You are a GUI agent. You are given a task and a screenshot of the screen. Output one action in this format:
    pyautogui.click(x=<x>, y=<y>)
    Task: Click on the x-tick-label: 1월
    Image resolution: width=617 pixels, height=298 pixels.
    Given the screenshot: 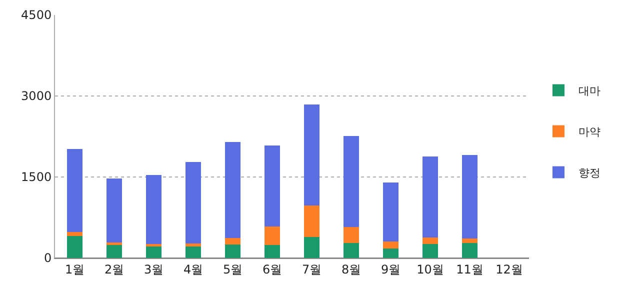 What is the action you would take?
    pyautogui.click(x=74, y=269)
    